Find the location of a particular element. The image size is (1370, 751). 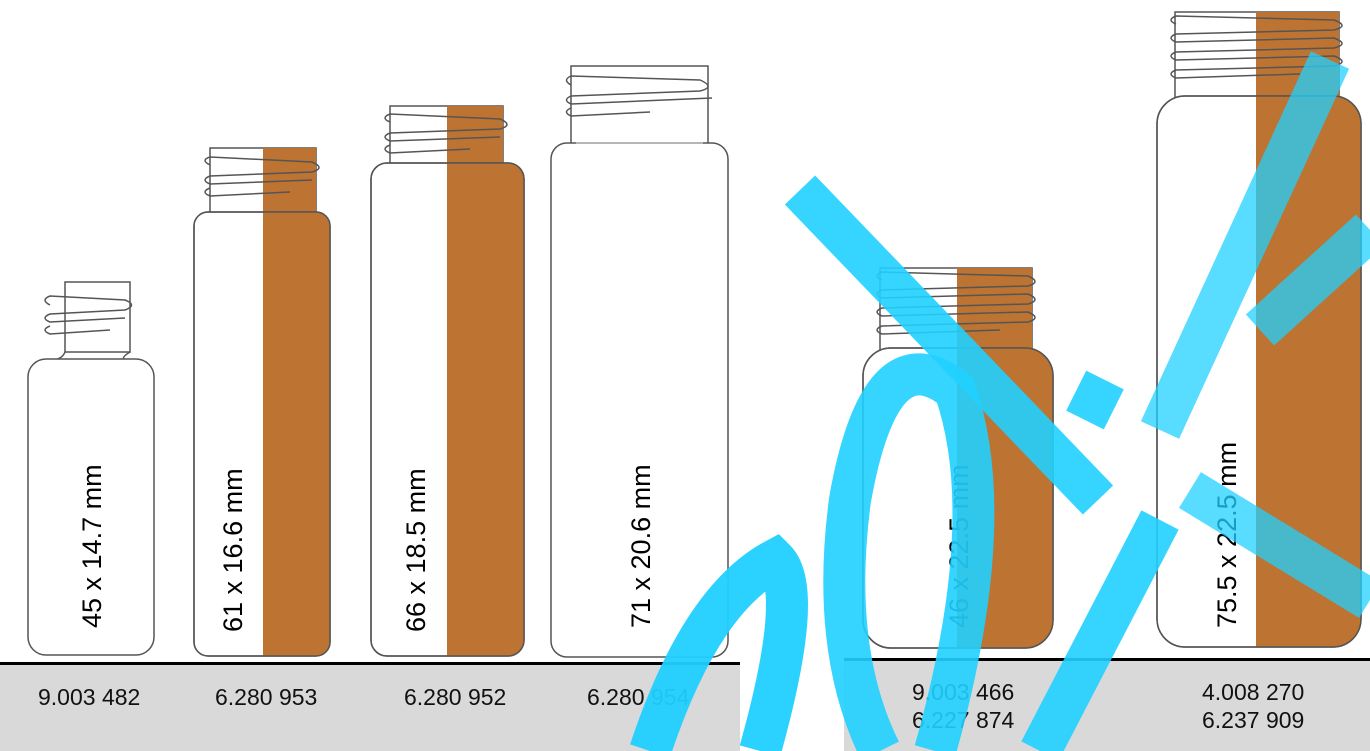

vial-3-dimension: 66 x 18.5 mm is located at coordinates (416, 550).